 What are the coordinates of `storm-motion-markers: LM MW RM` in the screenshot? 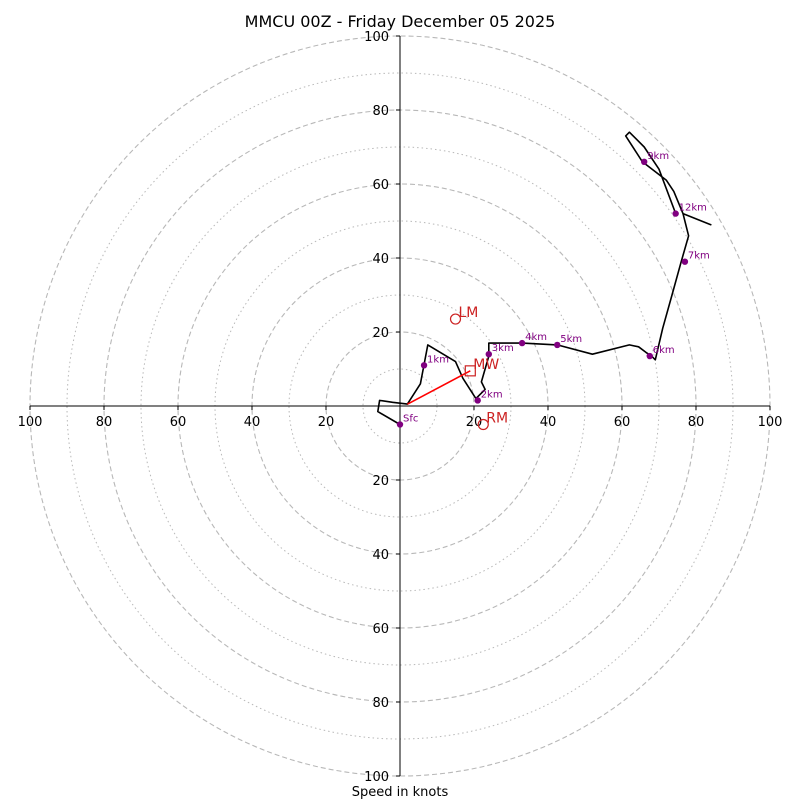 It's located at (478, 368).